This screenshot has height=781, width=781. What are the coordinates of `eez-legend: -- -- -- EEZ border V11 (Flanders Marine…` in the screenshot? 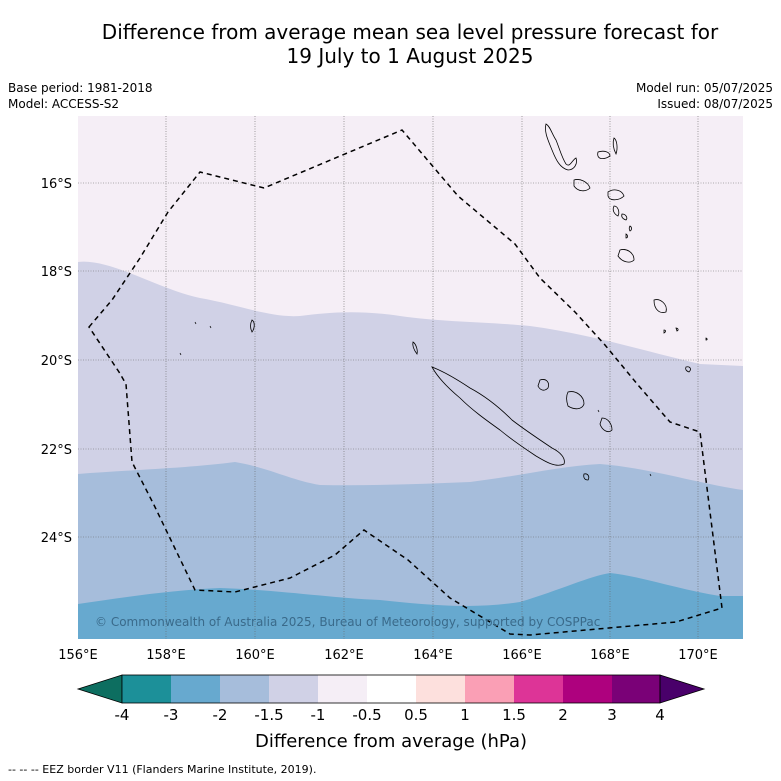 It's located at (162, 769).